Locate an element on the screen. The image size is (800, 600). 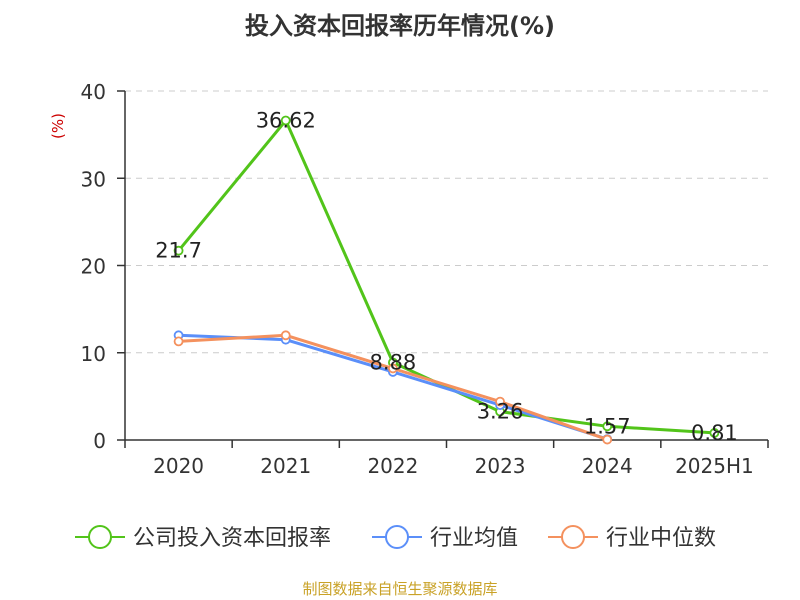
data-point-s2-2020 is located at coordinates (178, 341).